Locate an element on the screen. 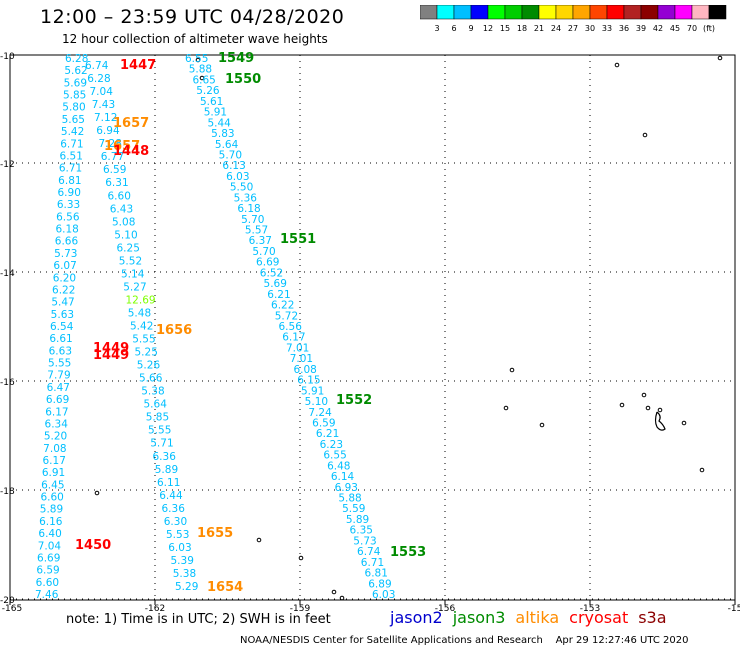 This screenshot has height=650, width=740. pass-label: 1657 is located at coordinates (122, 146).